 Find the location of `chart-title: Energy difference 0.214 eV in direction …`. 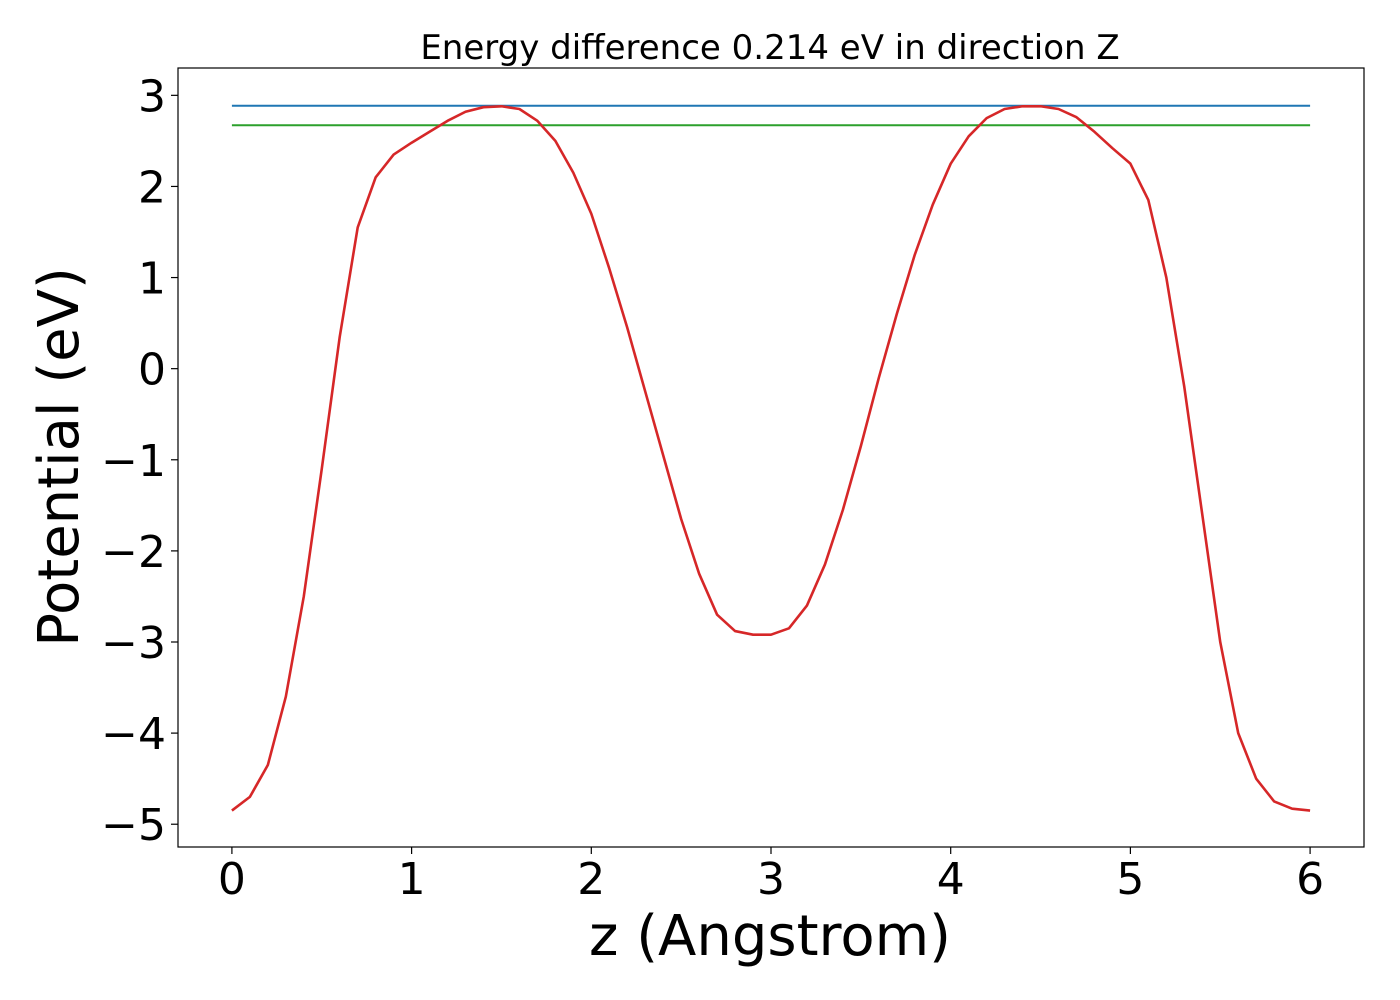

chart-title: Energy difference 0.214 eV in direction … is located at coordinates (769, 48).